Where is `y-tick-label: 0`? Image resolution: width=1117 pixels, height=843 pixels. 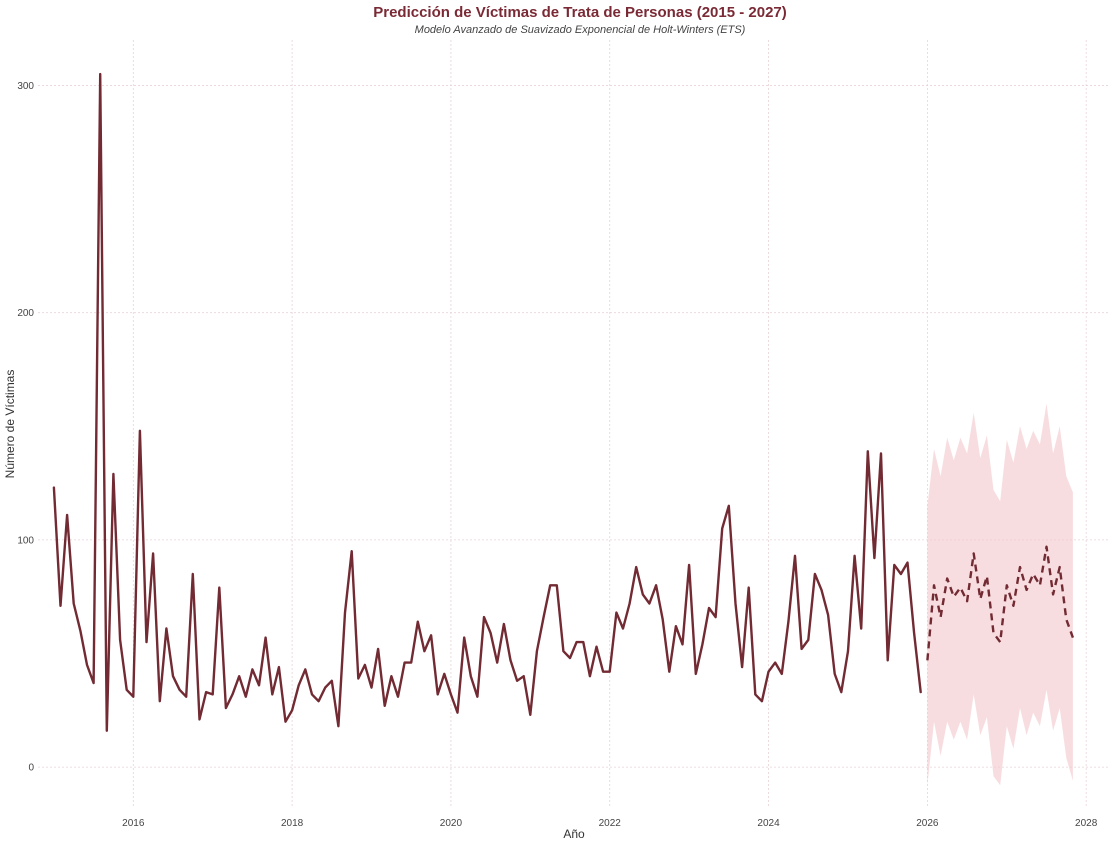 y-tick-label: 0 is located at coordinates (31, 768).